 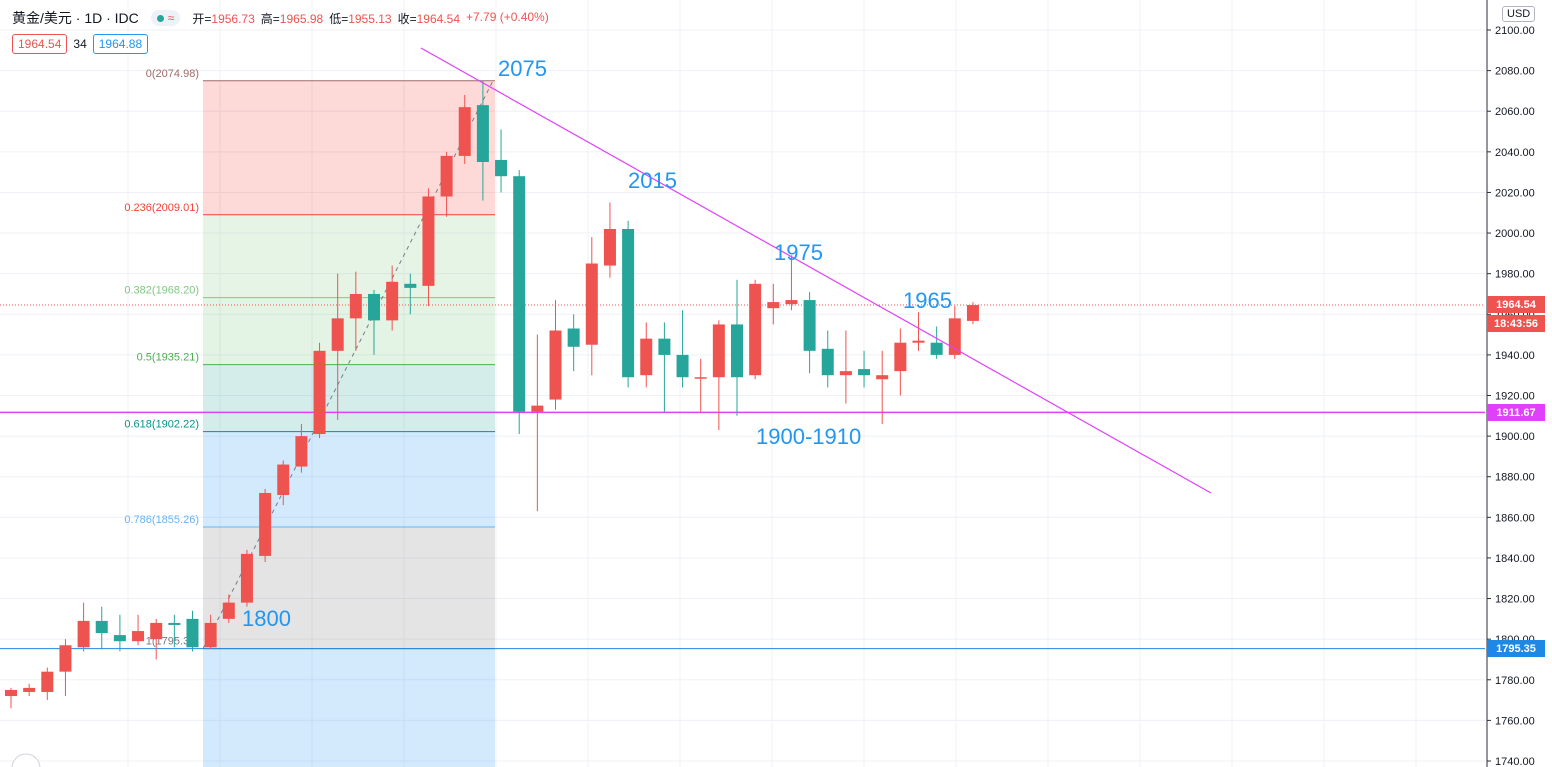 What do you see at coordinates (292, 18) in the screenshot?
I see `ohlc-high: 高=1965.98` at bounding box center [292, 18].